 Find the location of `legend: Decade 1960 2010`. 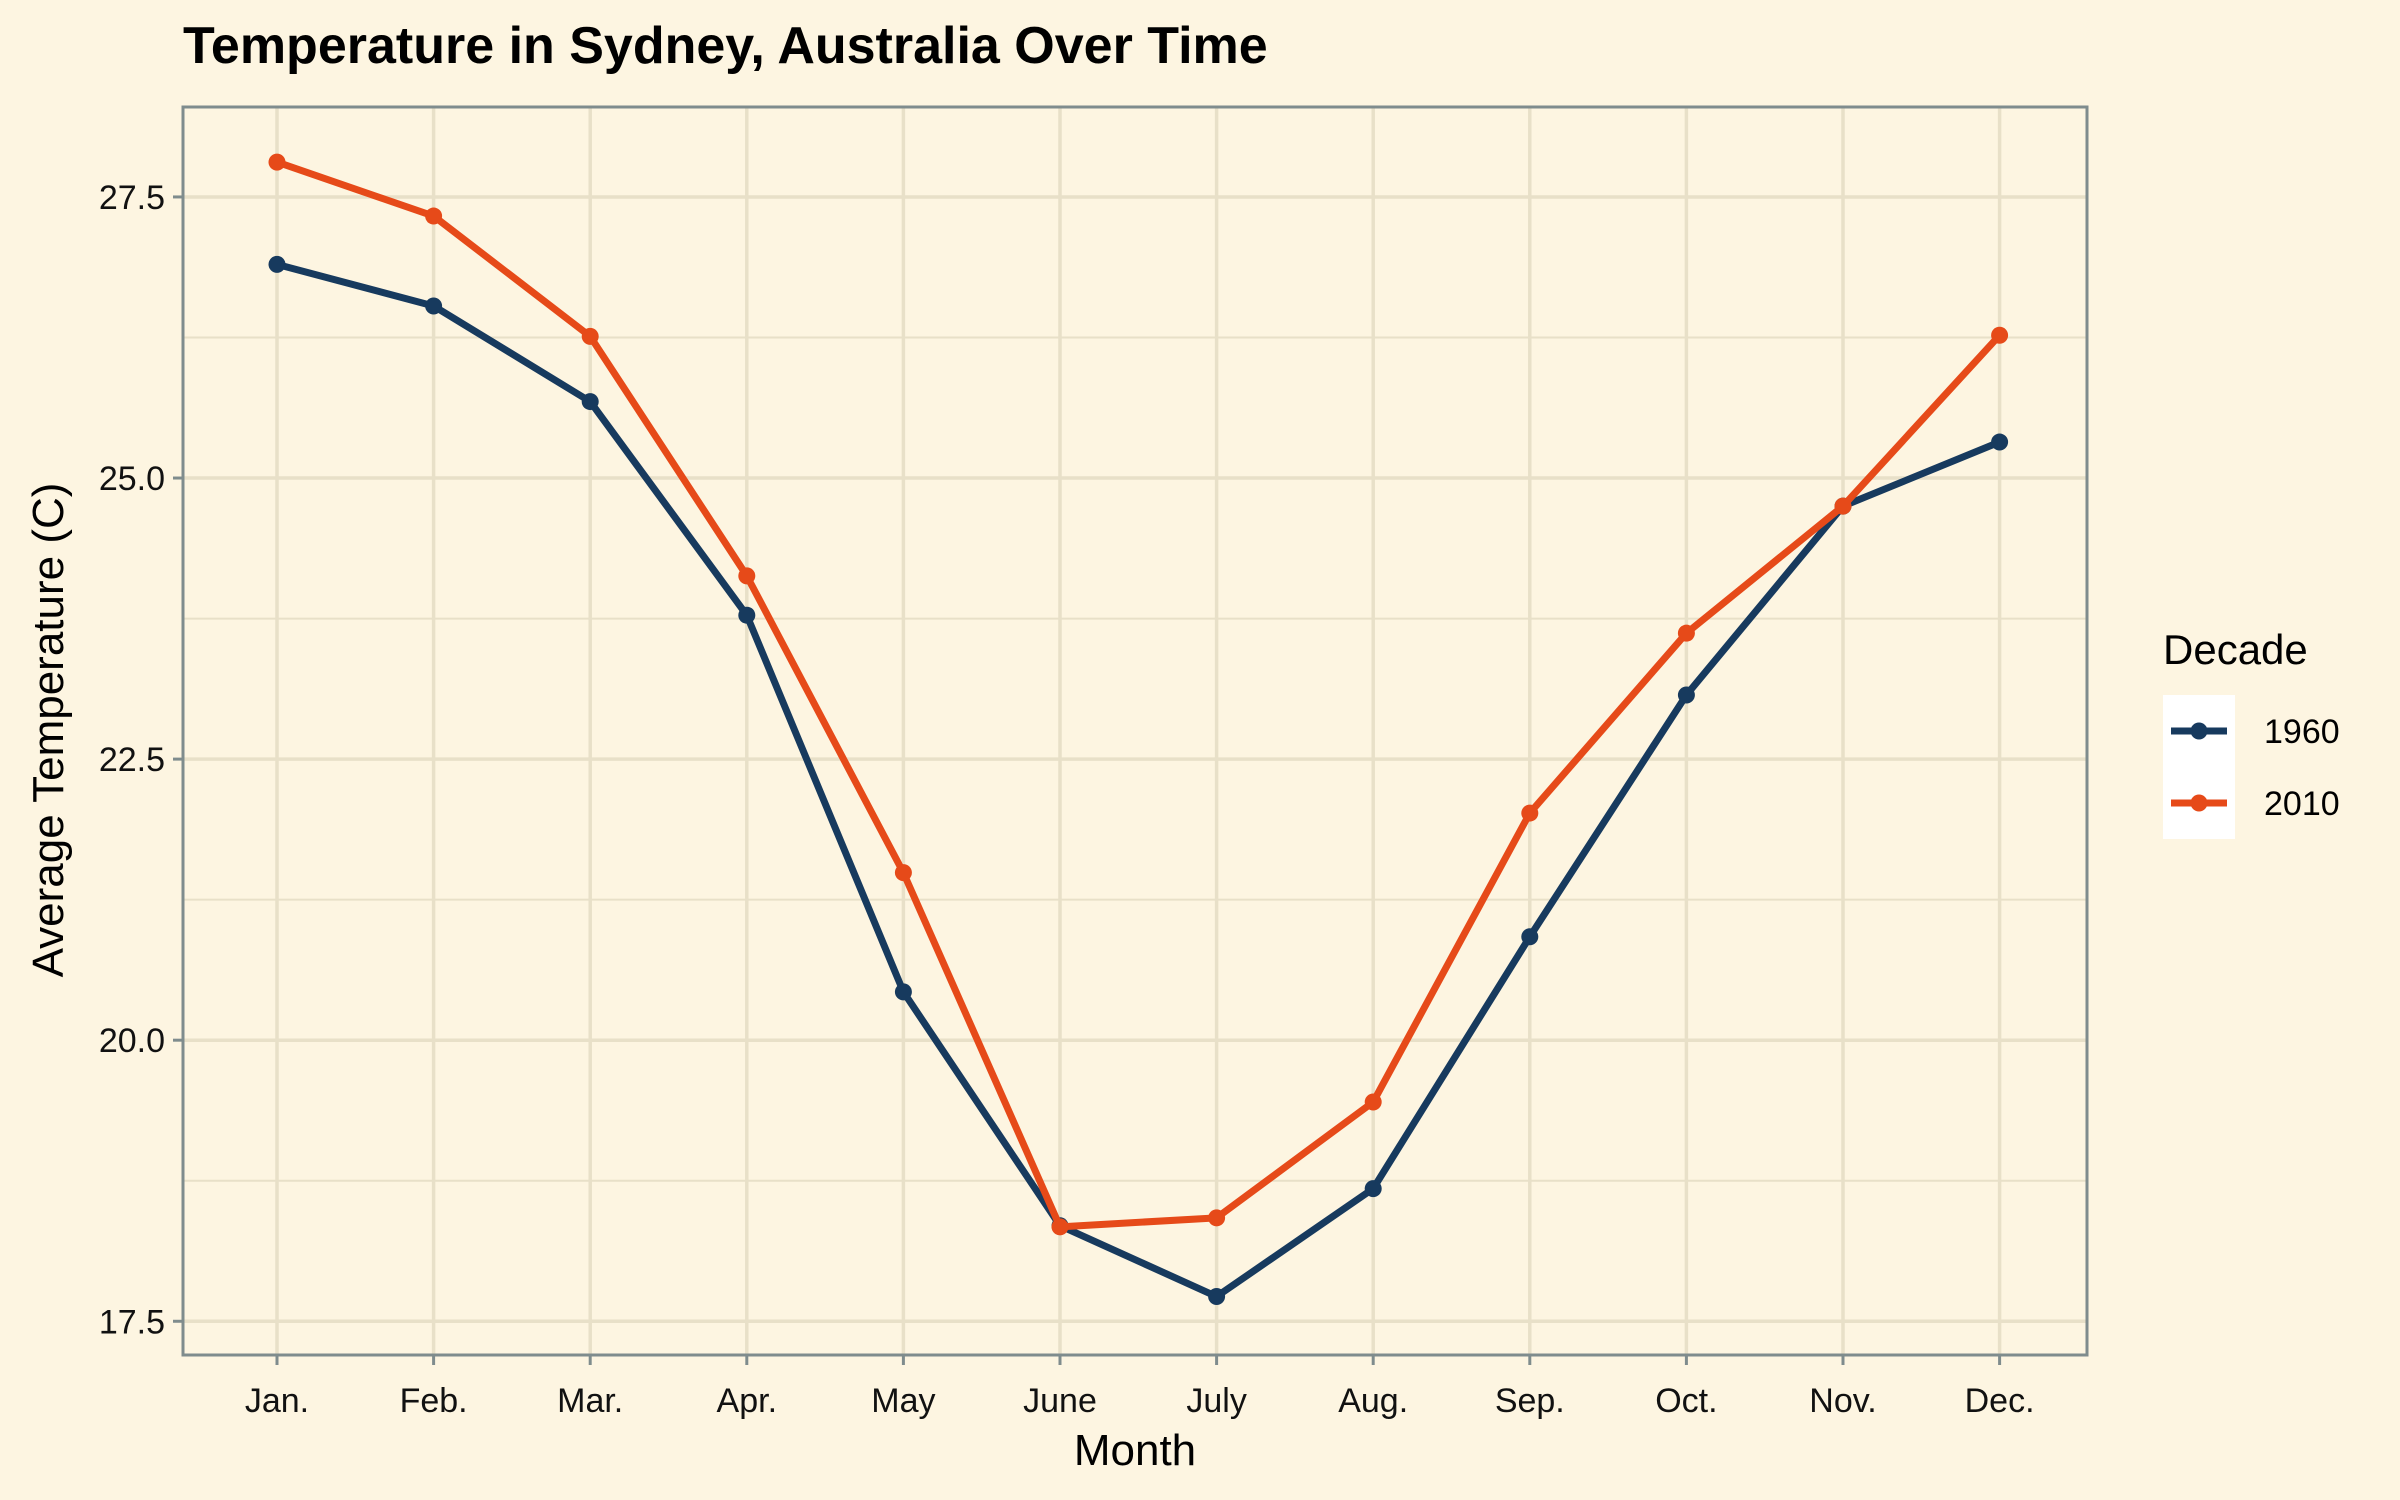

legend: Decade 1960 2010 is located at coordinates (2251, 732).